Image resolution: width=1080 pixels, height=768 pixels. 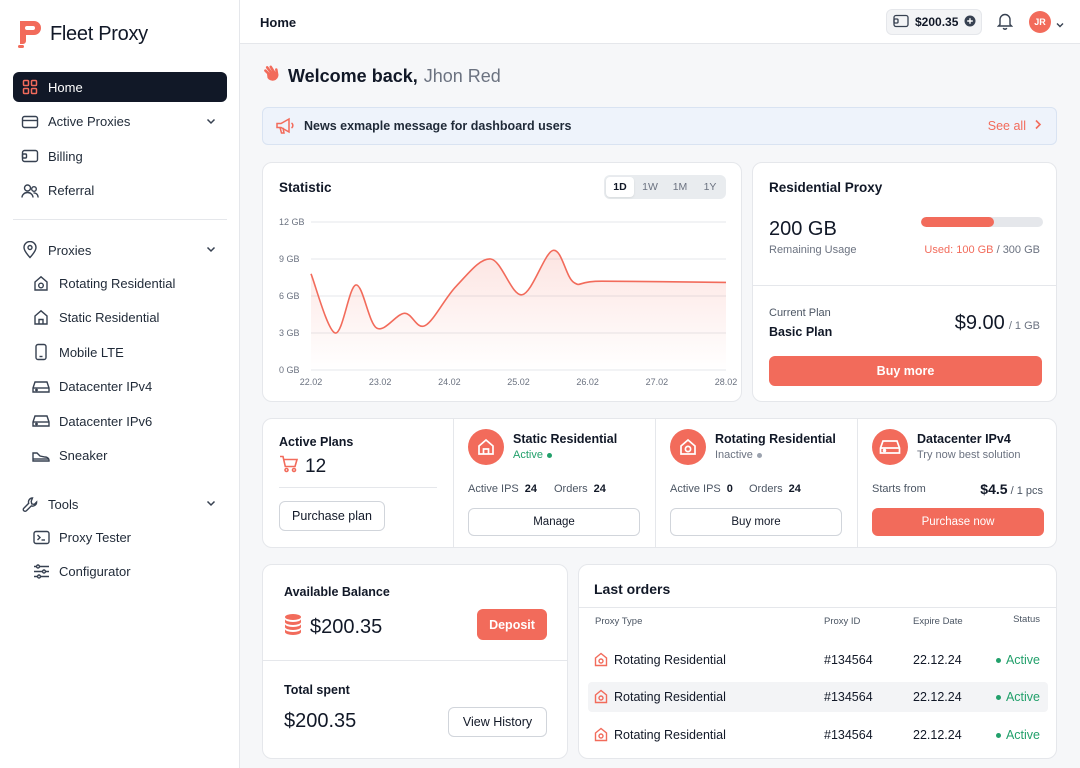 I want to click on add-funds-icon, so click(x=970, y=22).